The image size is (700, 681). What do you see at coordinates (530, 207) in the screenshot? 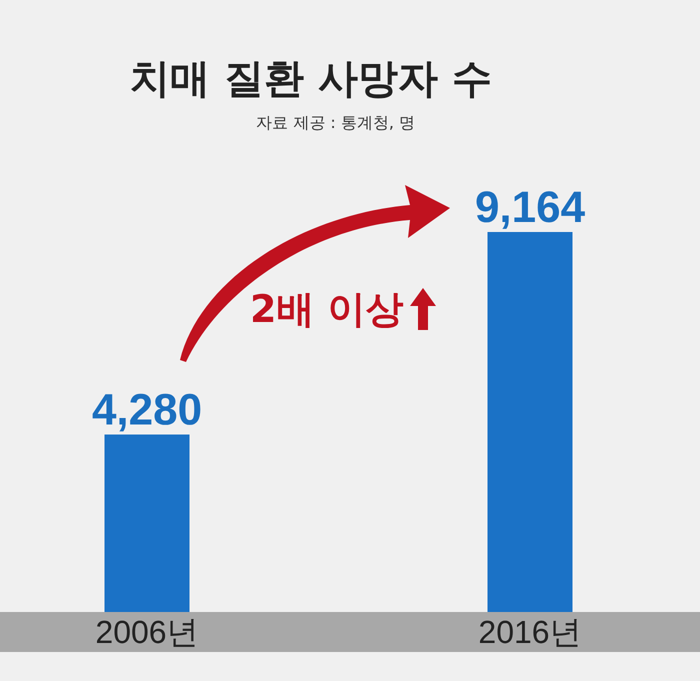
I see `data-label: 9,164` at bounding box center [530, 207].